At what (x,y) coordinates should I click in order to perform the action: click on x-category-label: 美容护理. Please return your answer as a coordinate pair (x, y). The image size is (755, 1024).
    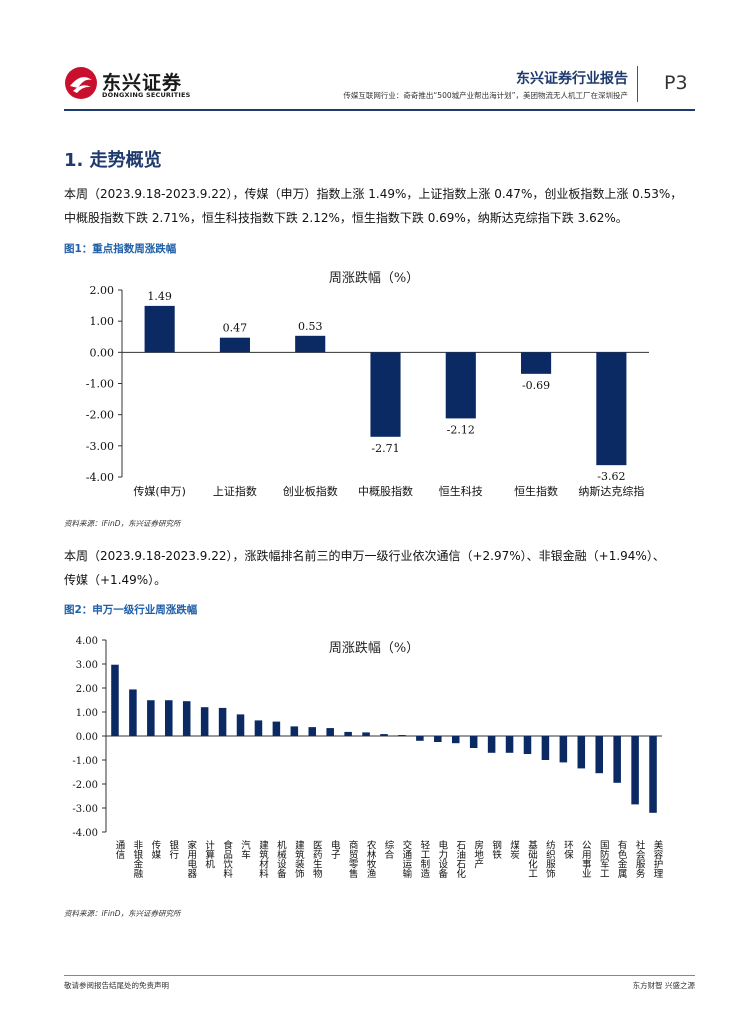
    Looking at the image, I should click on (658, 858).